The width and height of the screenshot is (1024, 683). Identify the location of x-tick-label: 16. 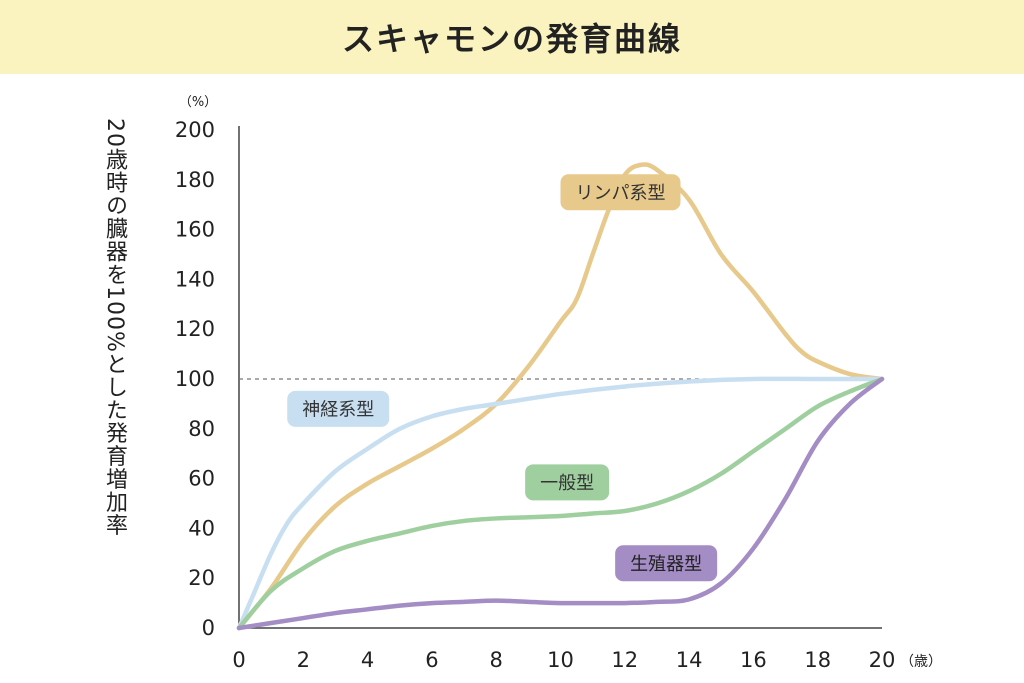
(753, 660).